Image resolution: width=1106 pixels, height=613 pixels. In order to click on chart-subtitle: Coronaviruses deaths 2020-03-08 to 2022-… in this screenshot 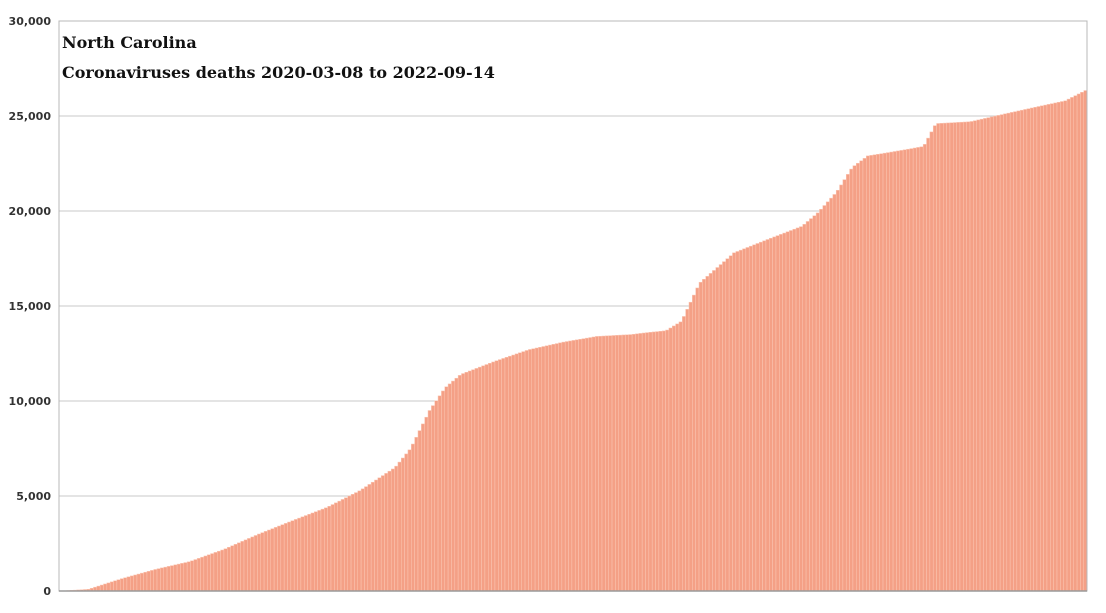, I will do `click(278, 72)`.